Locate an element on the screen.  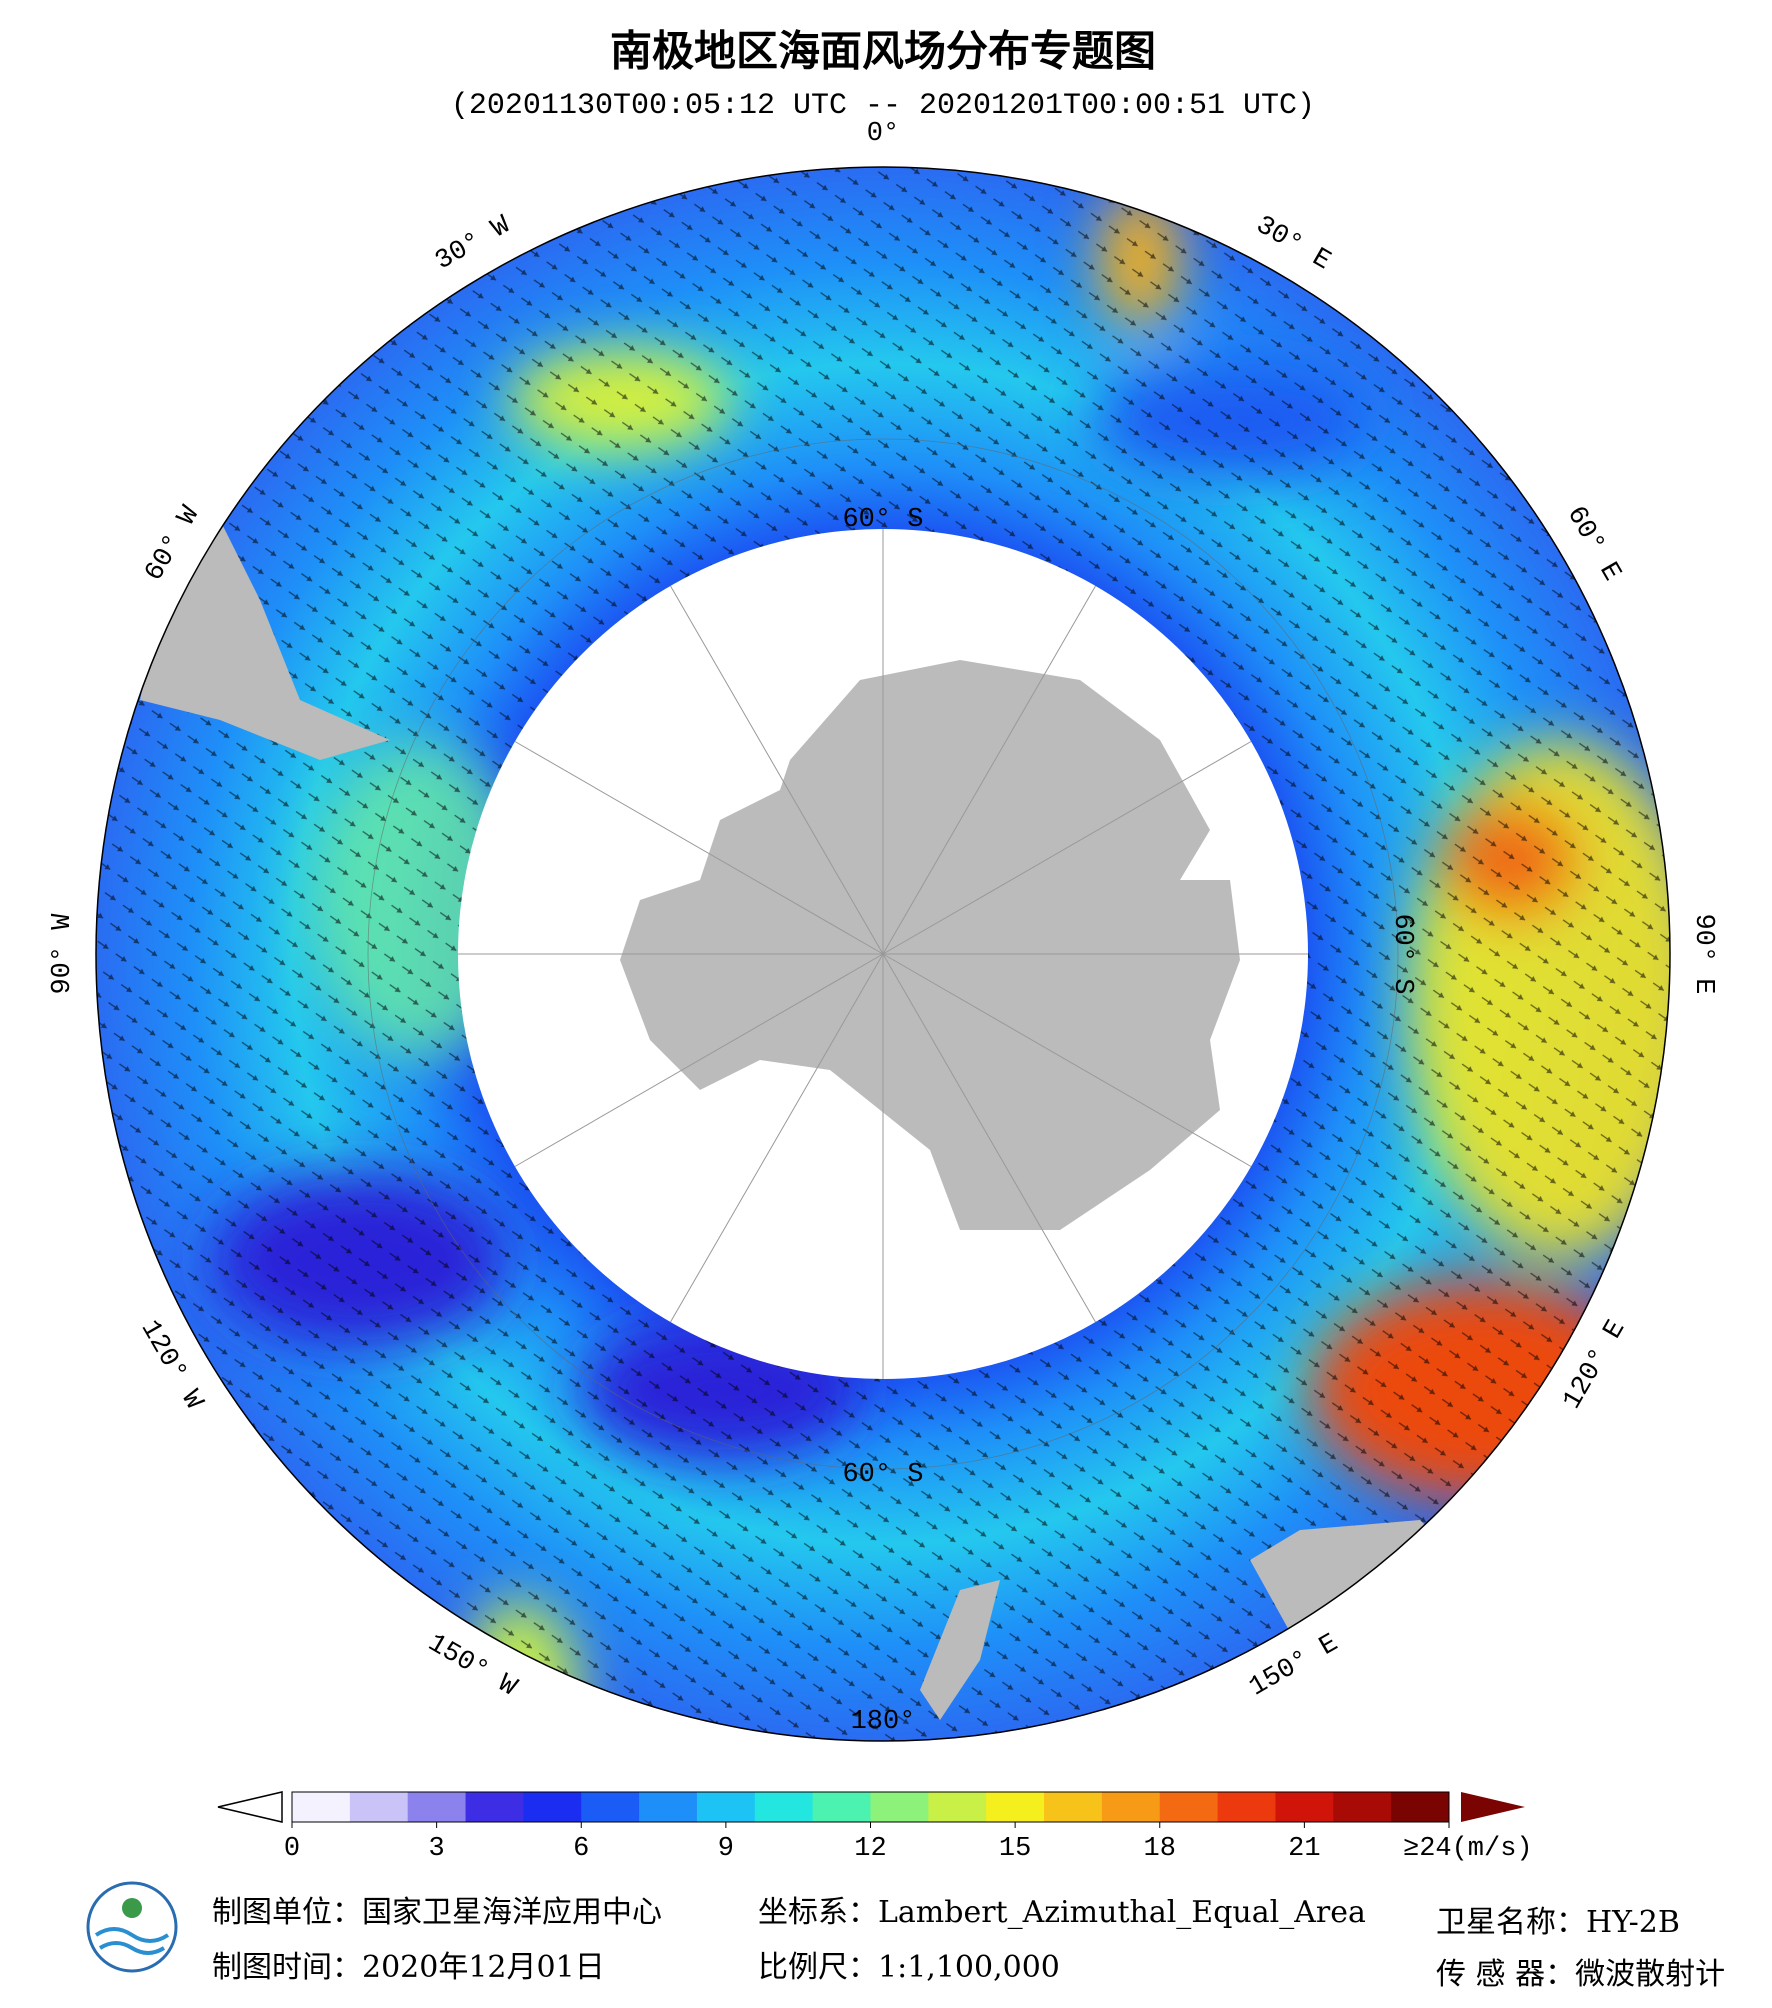
longitude-label: 90° E is located at coordinates (1703, 953).